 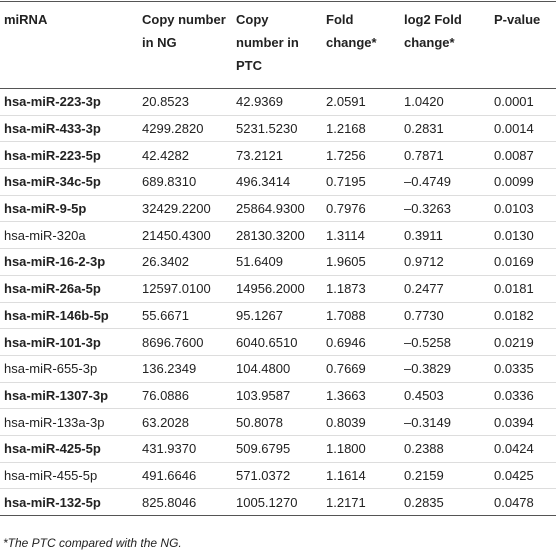 What do you see at coordinates (445, 396) in the screenshot?
I see `value-cell: 0.4503` at bounding box center [445, 396].